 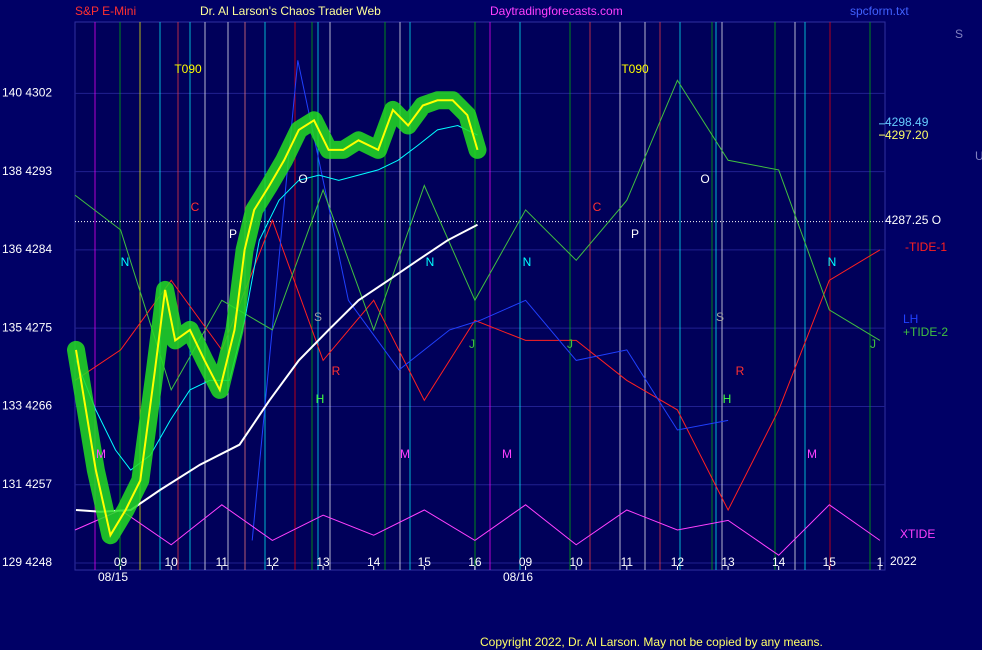 What do you see at coordinates (925, 332) in the screenshot?
I see `legend-entry: +TIDE-2` at bounding box center [925, 332].